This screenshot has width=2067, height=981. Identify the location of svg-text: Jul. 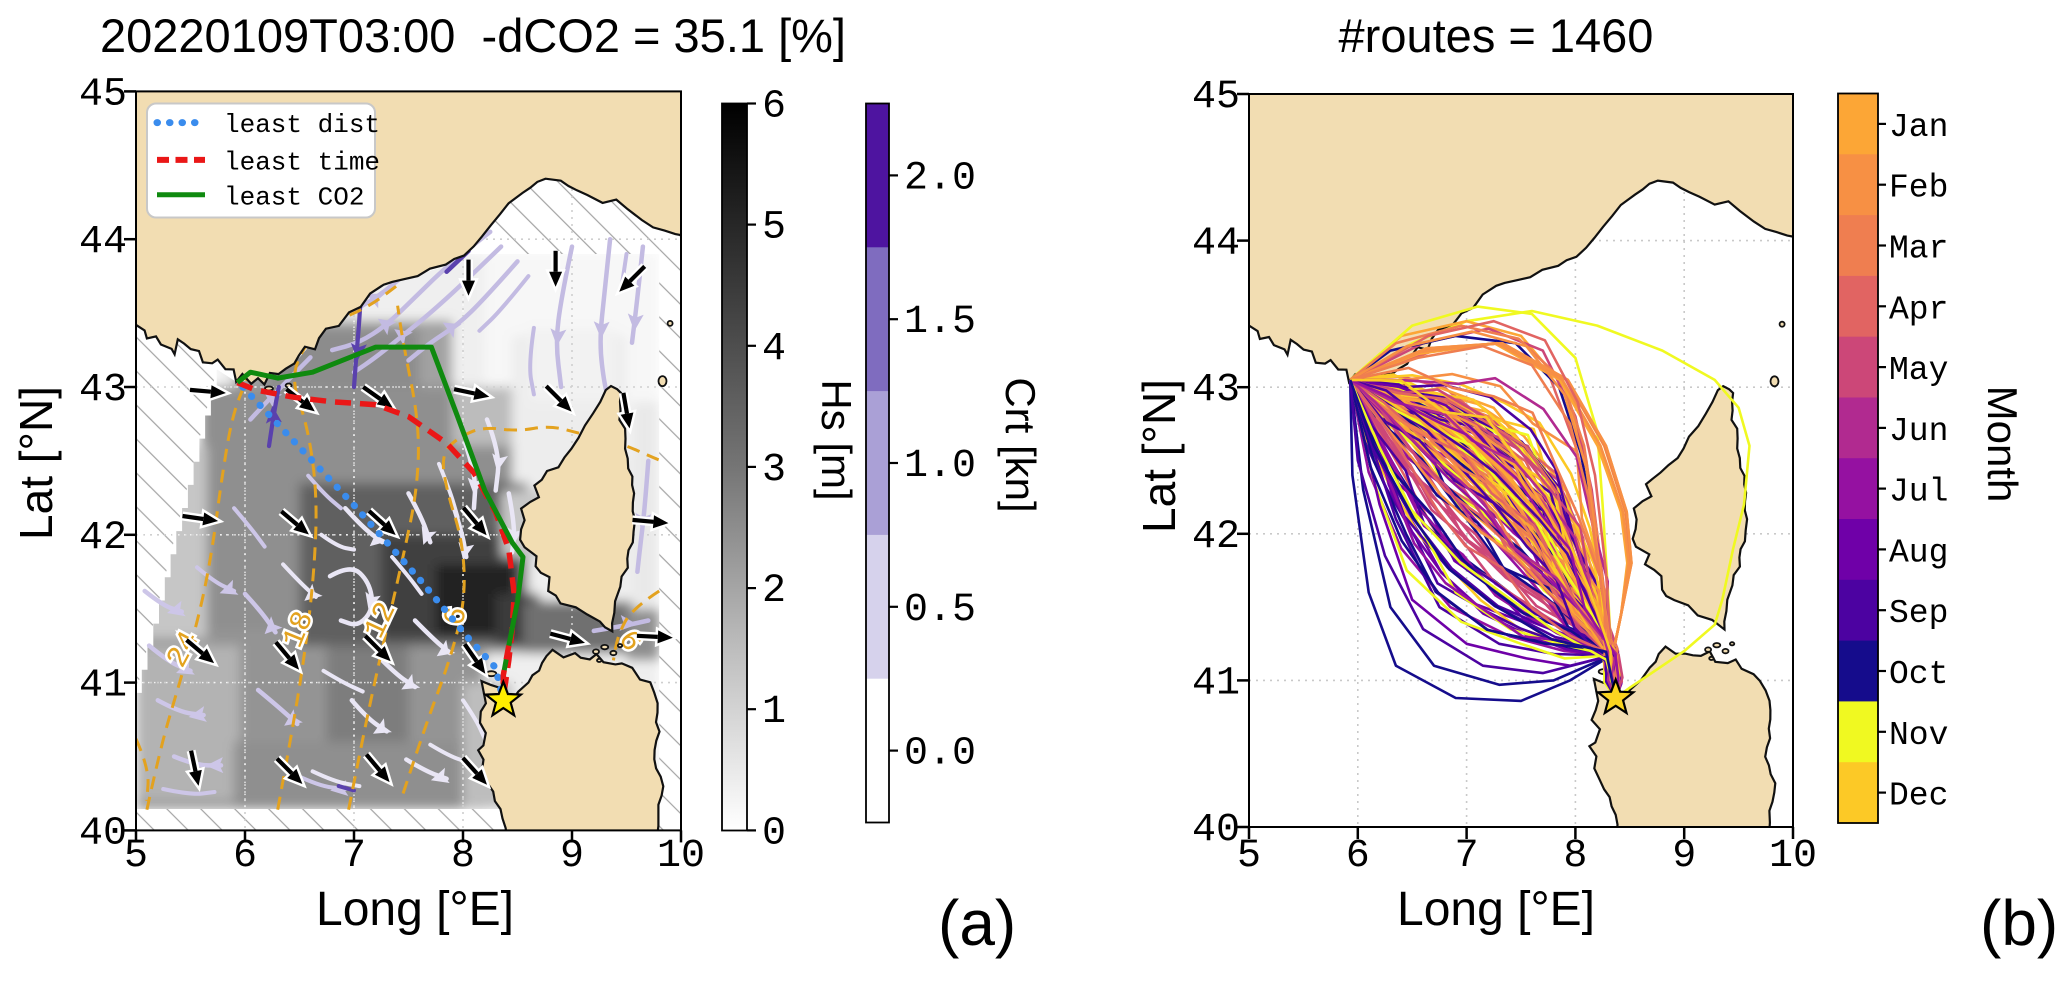
(1918, 492).